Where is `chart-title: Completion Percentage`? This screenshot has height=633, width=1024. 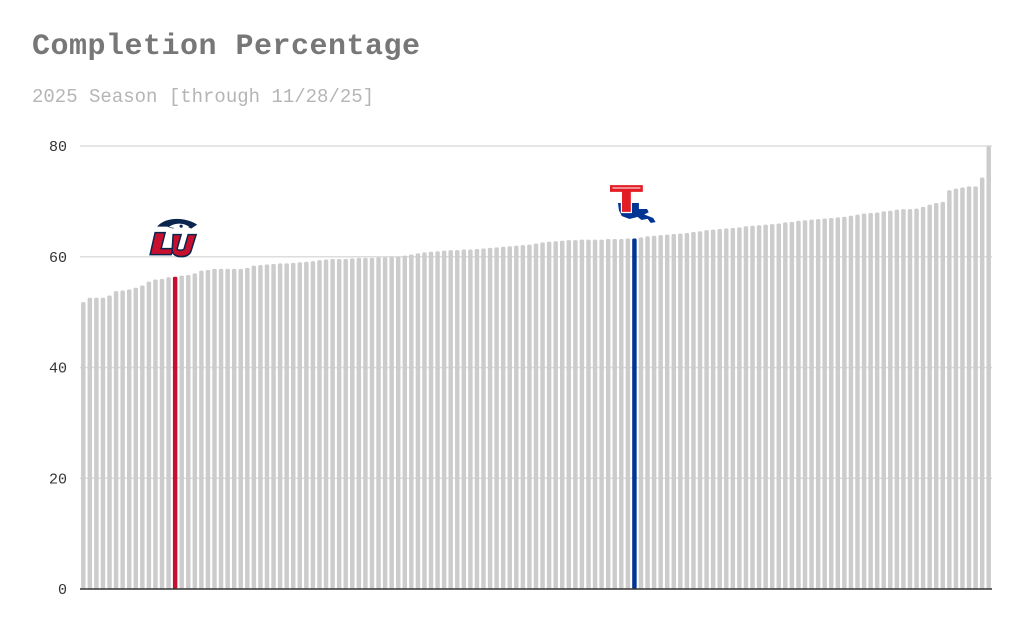
chart-title: Completion Percentage is located at coordinates (226, 47).